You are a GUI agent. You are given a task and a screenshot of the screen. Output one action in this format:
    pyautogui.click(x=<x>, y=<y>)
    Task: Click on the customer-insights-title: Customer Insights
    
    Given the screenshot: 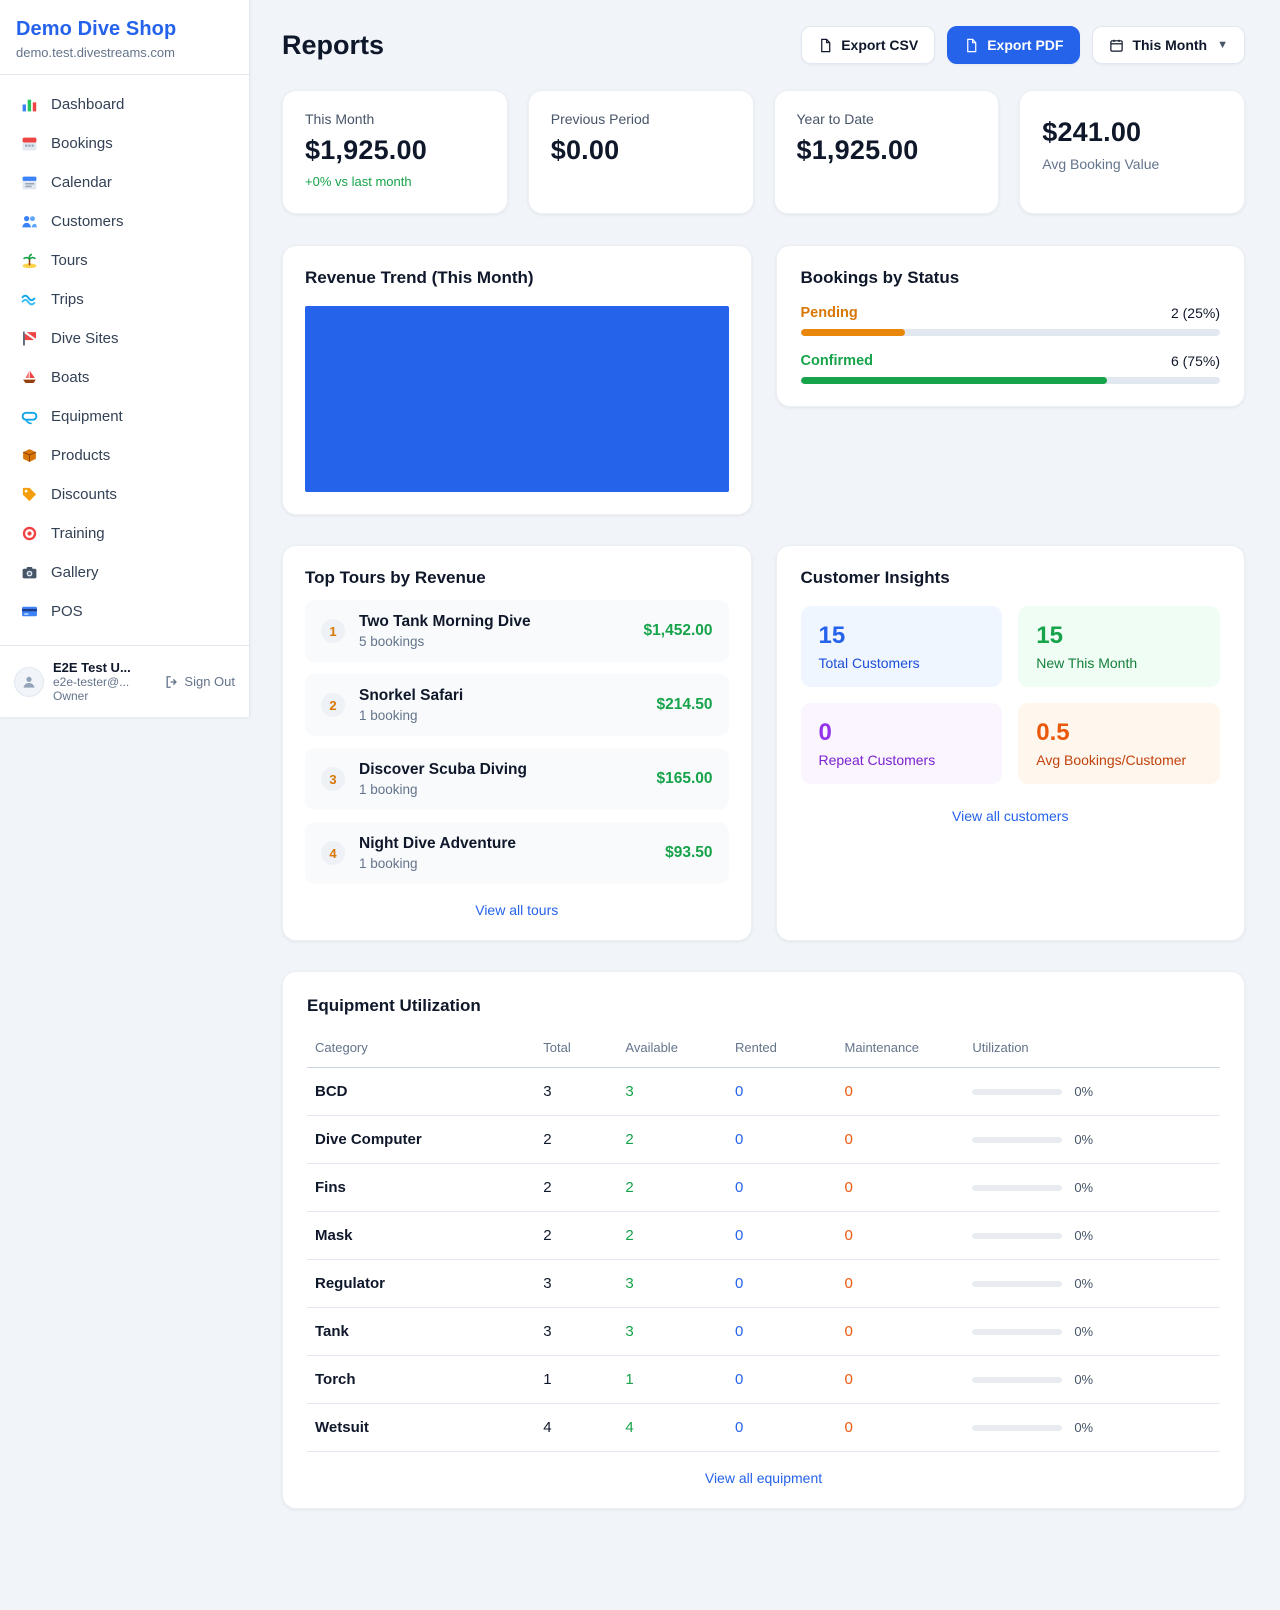 What is the action you would take?
    pyautogui.click(x=875, y=577)
    